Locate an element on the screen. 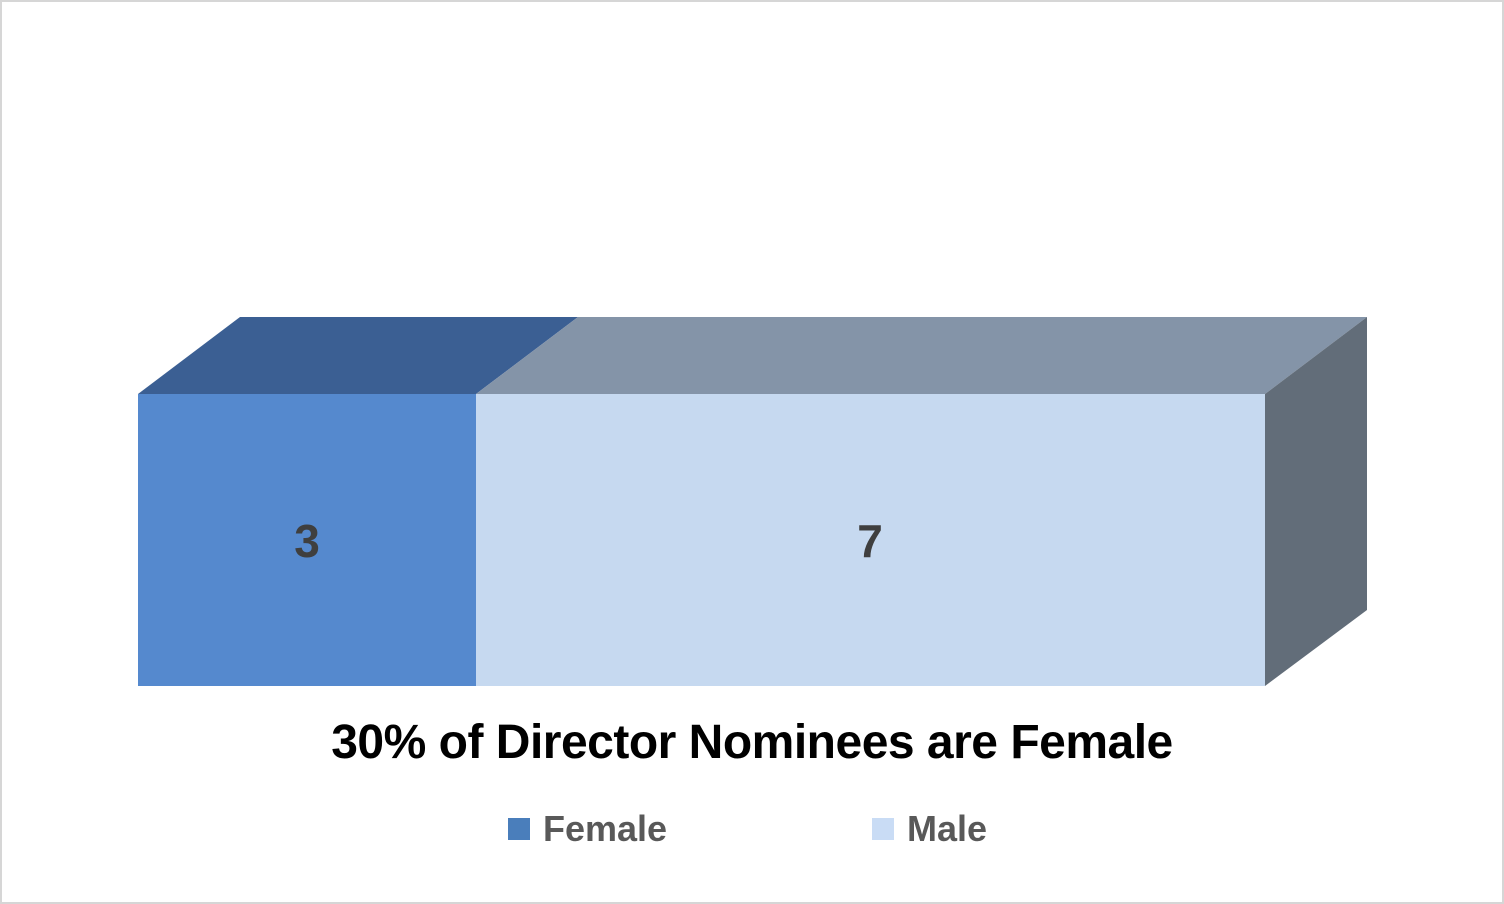  legend-item-male: Male is located at coordinates (930, 828).